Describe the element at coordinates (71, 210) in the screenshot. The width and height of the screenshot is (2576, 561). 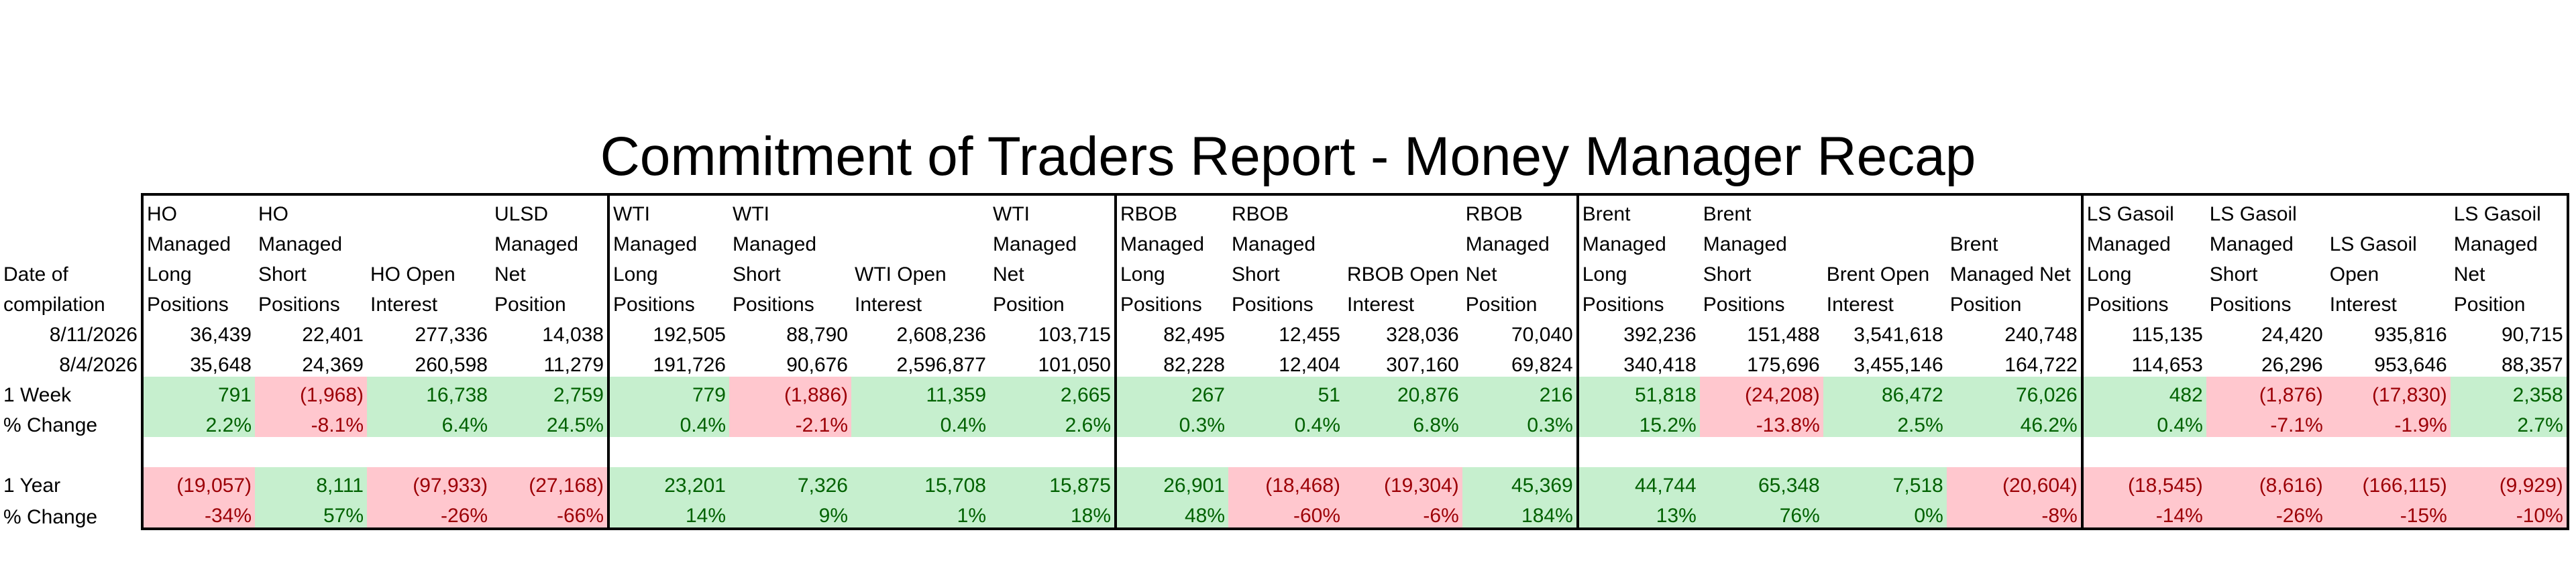
I see `date-compilation-label` at that location.